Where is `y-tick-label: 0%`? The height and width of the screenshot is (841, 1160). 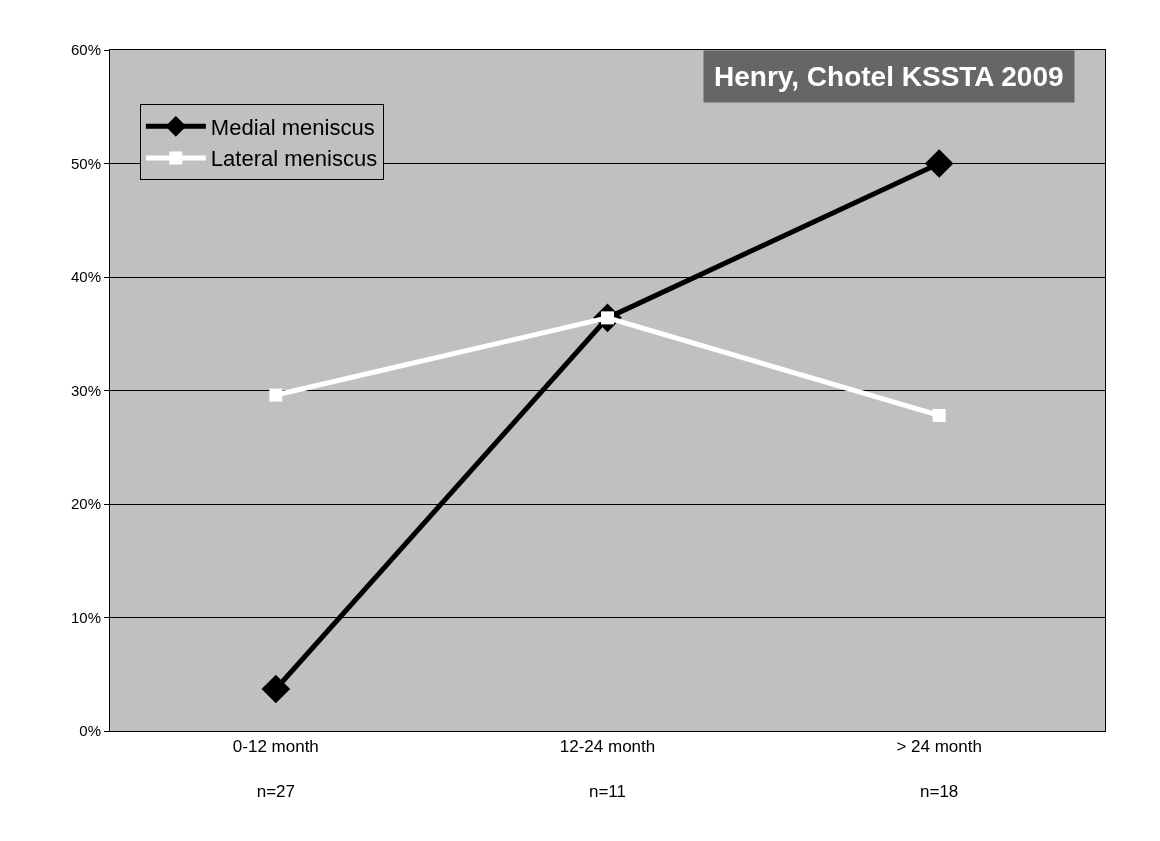
y-tick-label: 0% is located at coordinates (90, 731).